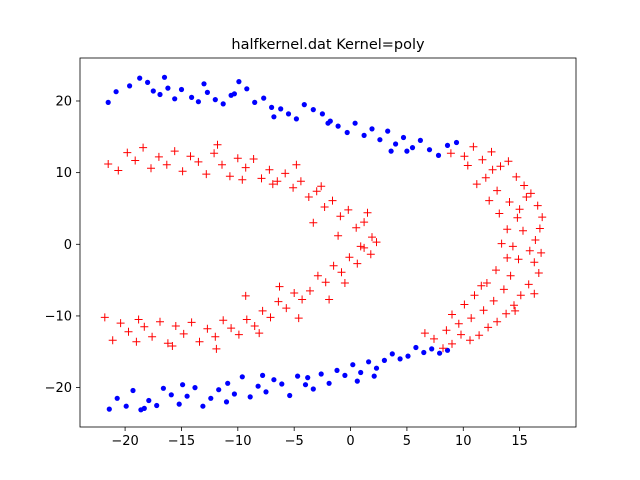  What do you see at coordinates (63, 173) in the screenshot?
I see `y-tick-label: 10` at bounding box center [63, 173].